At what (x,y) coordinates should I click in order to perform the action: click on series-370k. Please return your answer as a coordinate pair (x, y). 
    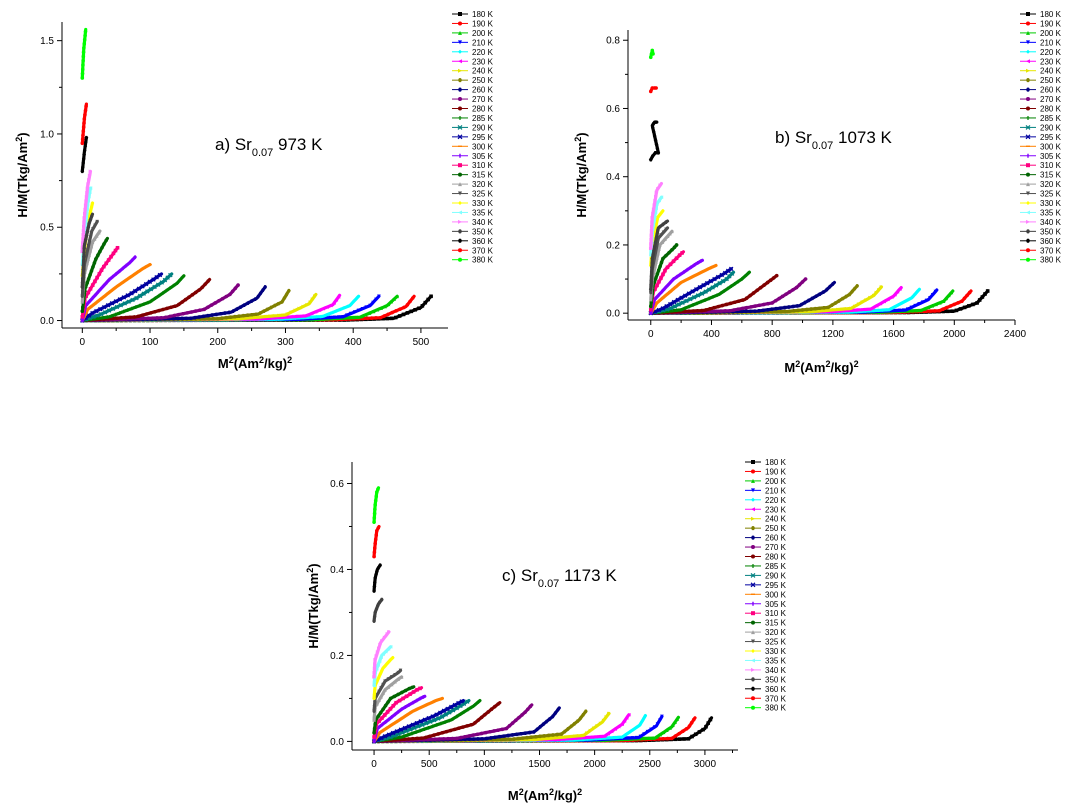
    Looking at the image, I should click on (84, 124).